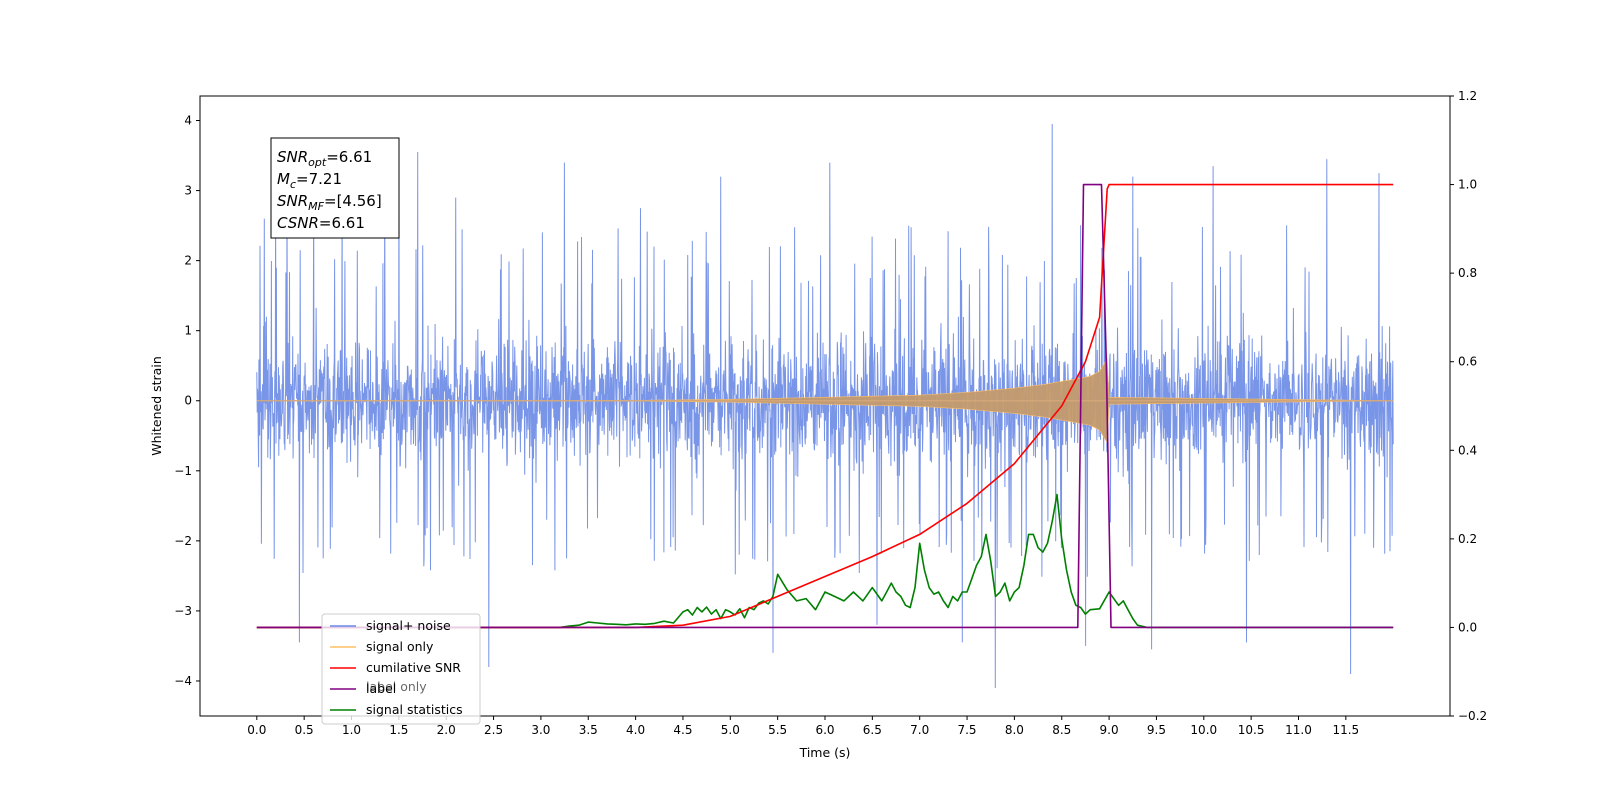  Describe the element at coordinates (400, 646) in the screenshot. I see `legend-label: signal only` at that location.